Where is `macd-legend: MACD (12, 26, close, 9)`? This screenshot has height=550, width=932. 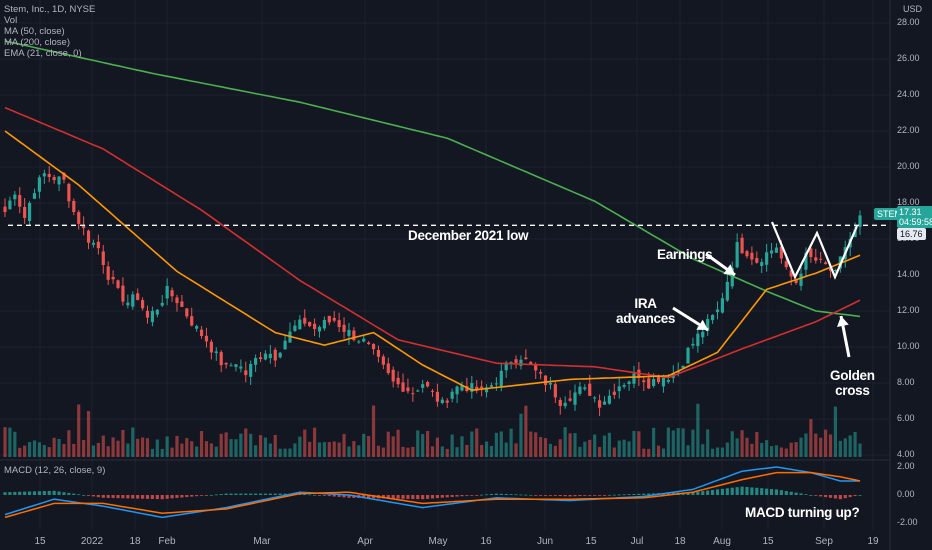 macd-legend: MACD (12, 26, close, 9) is located at coordinates (55, 470).